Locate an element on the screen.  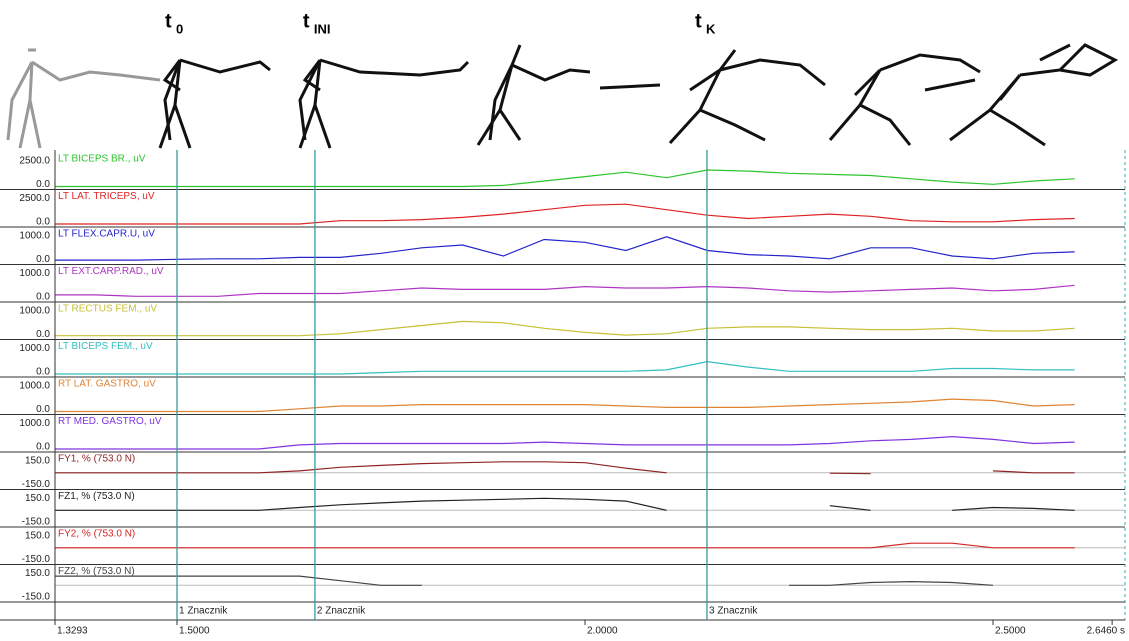
x-tick-label: 2.5000 is located at coordinates (1010, 631).